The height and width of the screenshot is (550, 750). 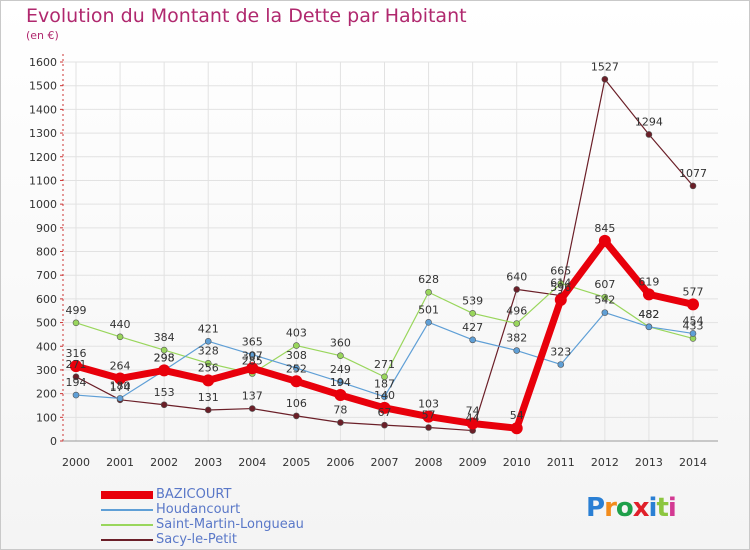 What do you see at coordinates (46, 299) in the screenshot?
I see `y-tick-label: 600` at bounding box center [46, 299].